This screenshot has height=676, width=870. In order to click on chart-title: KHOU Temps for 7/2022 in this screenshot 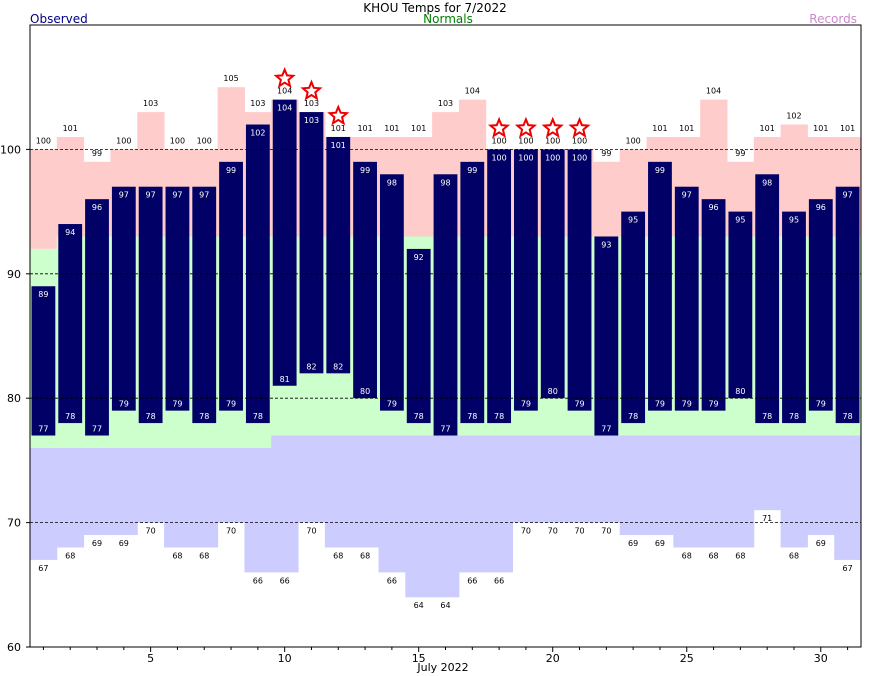, I will do `click(435, 8)`.